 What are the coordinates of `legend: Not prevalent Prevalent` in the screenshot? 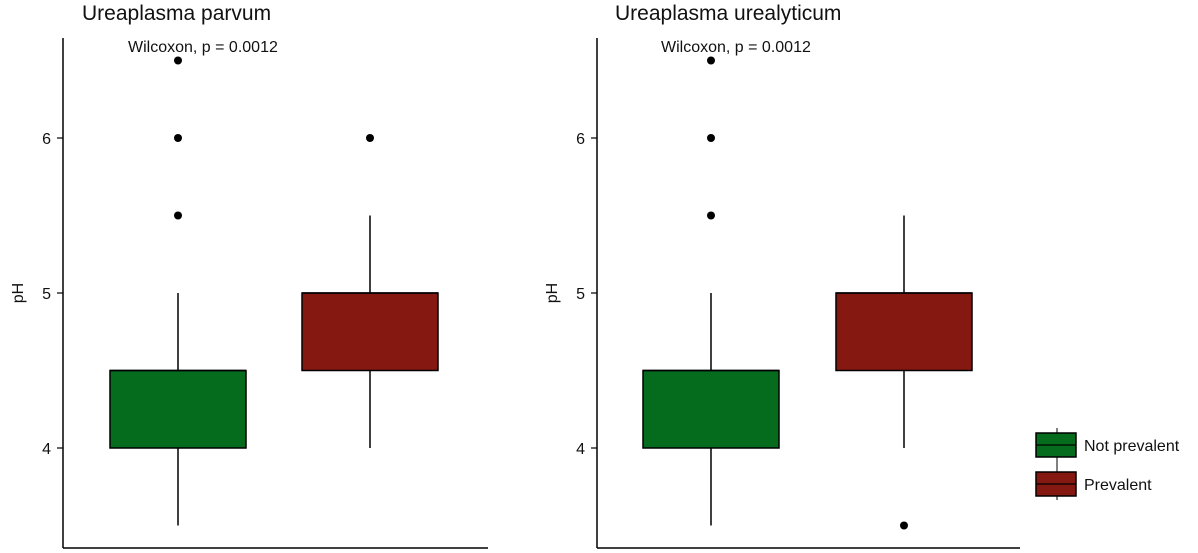 It's located at (1107, 464).